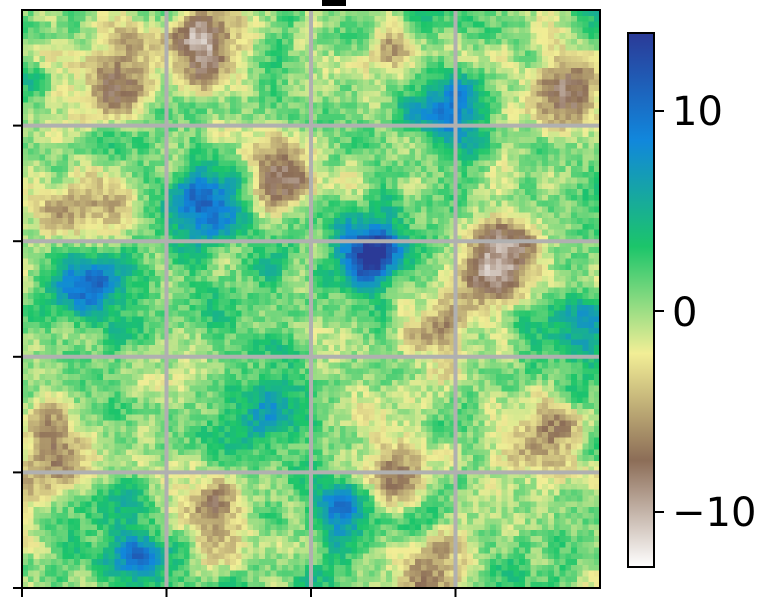 The height and width of the screenshot is (599, 778). I want to click on colorbar-tick-label-2: −10, so click(714, 513).